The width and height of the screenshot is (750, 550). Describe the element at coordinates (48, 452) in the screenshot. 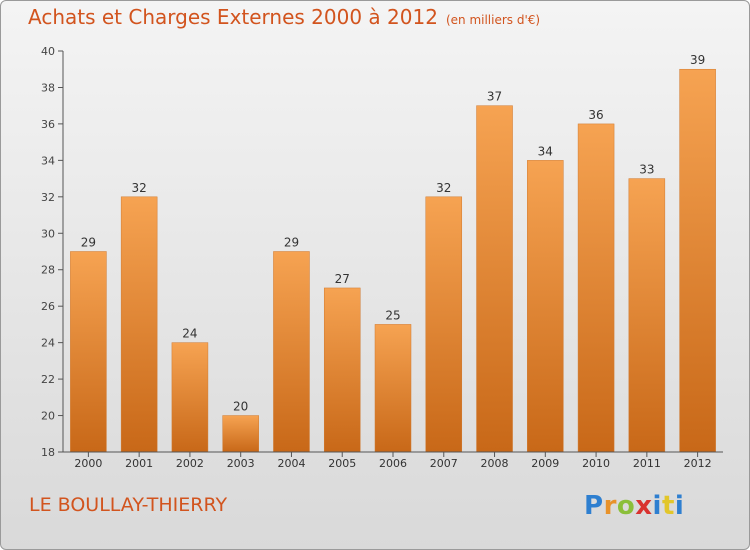

I see `y-tick-label: 18` at that location.